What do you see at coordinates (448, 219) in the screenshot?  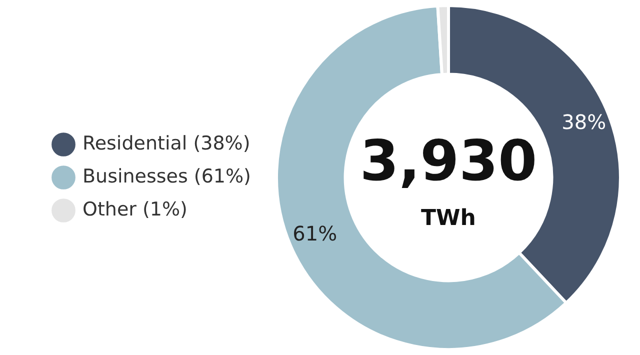 I see `text: TWh` at bounding box center [448, 219].